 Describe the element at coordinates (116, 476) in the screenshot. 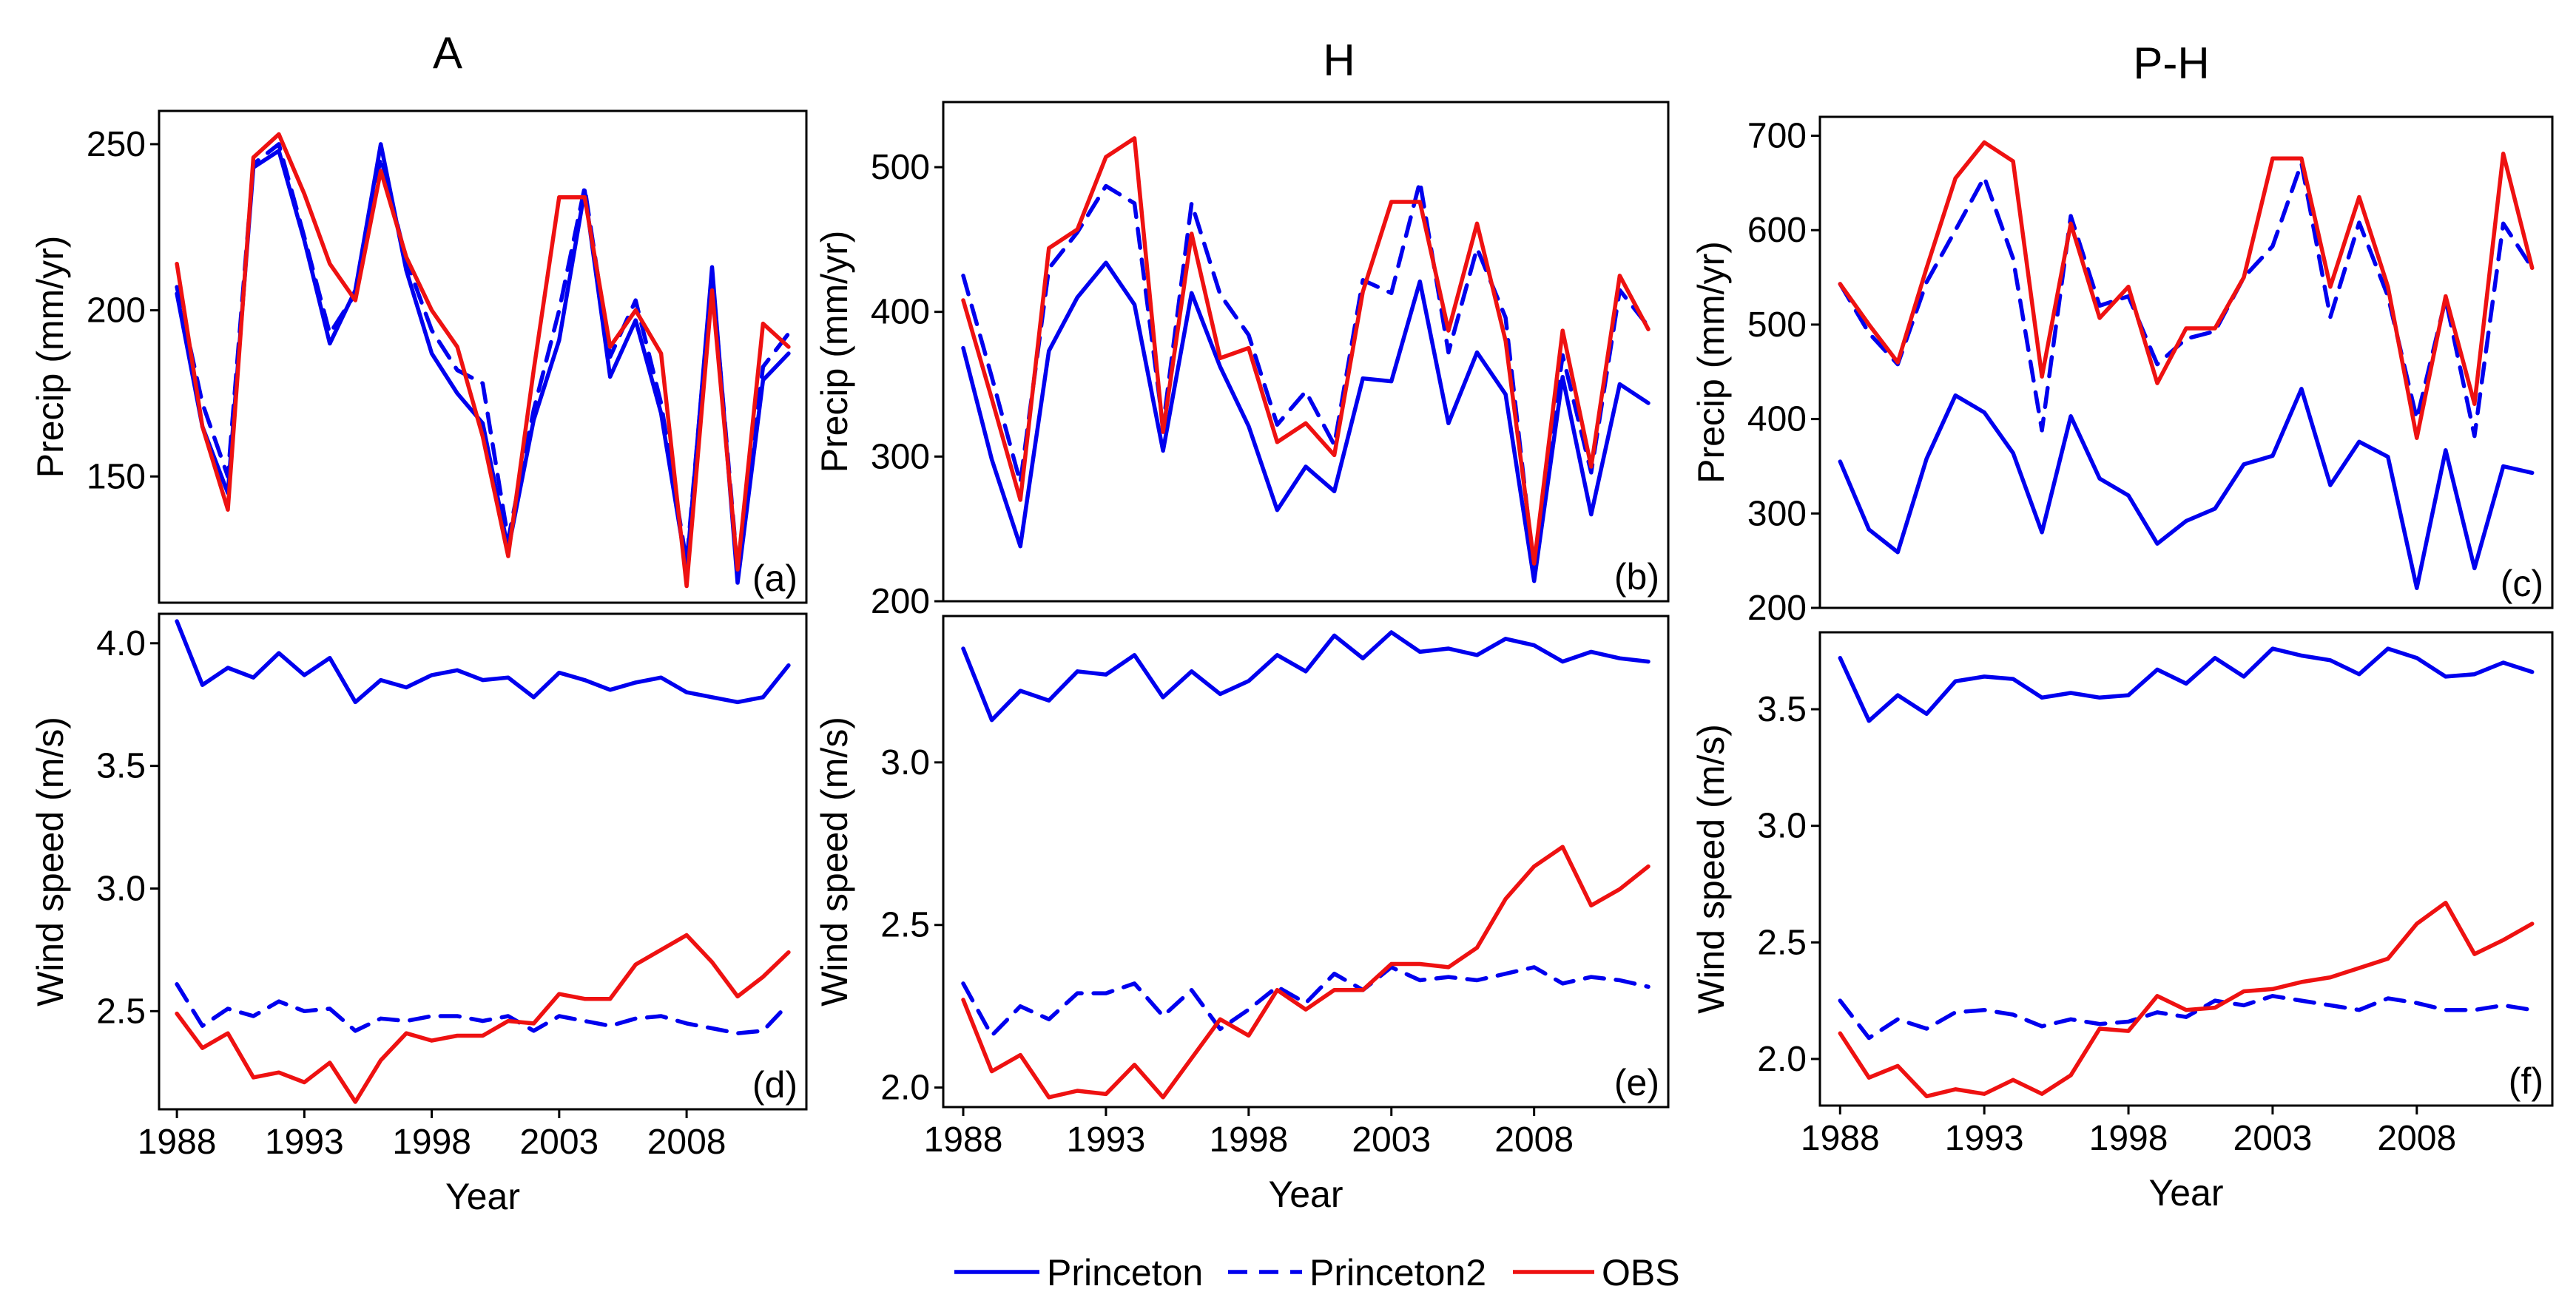

I see `y-tick-label: 150` at that location.